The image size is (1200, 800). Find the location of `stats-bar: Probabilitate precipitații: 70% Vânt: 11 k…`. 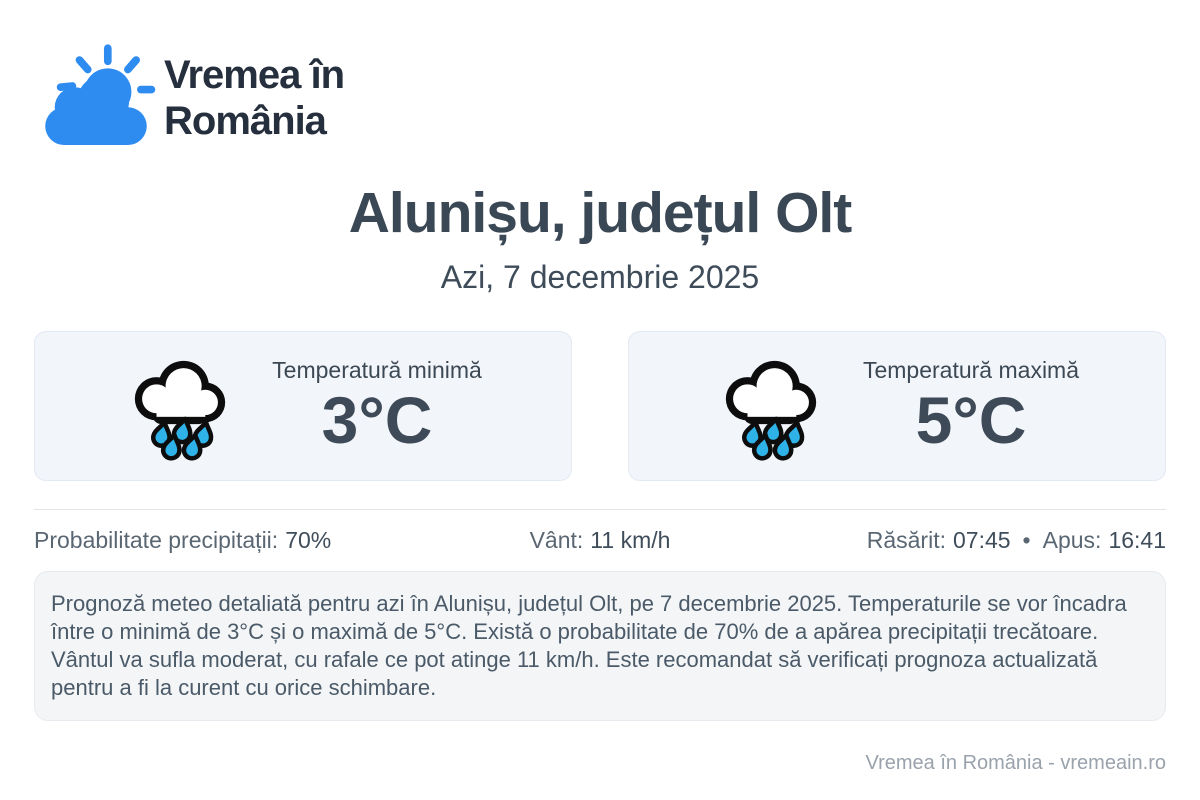

stats-bar: Probabilitate precipitații: 70% Vânt: 11 k… is located at coordinates (600, 531).